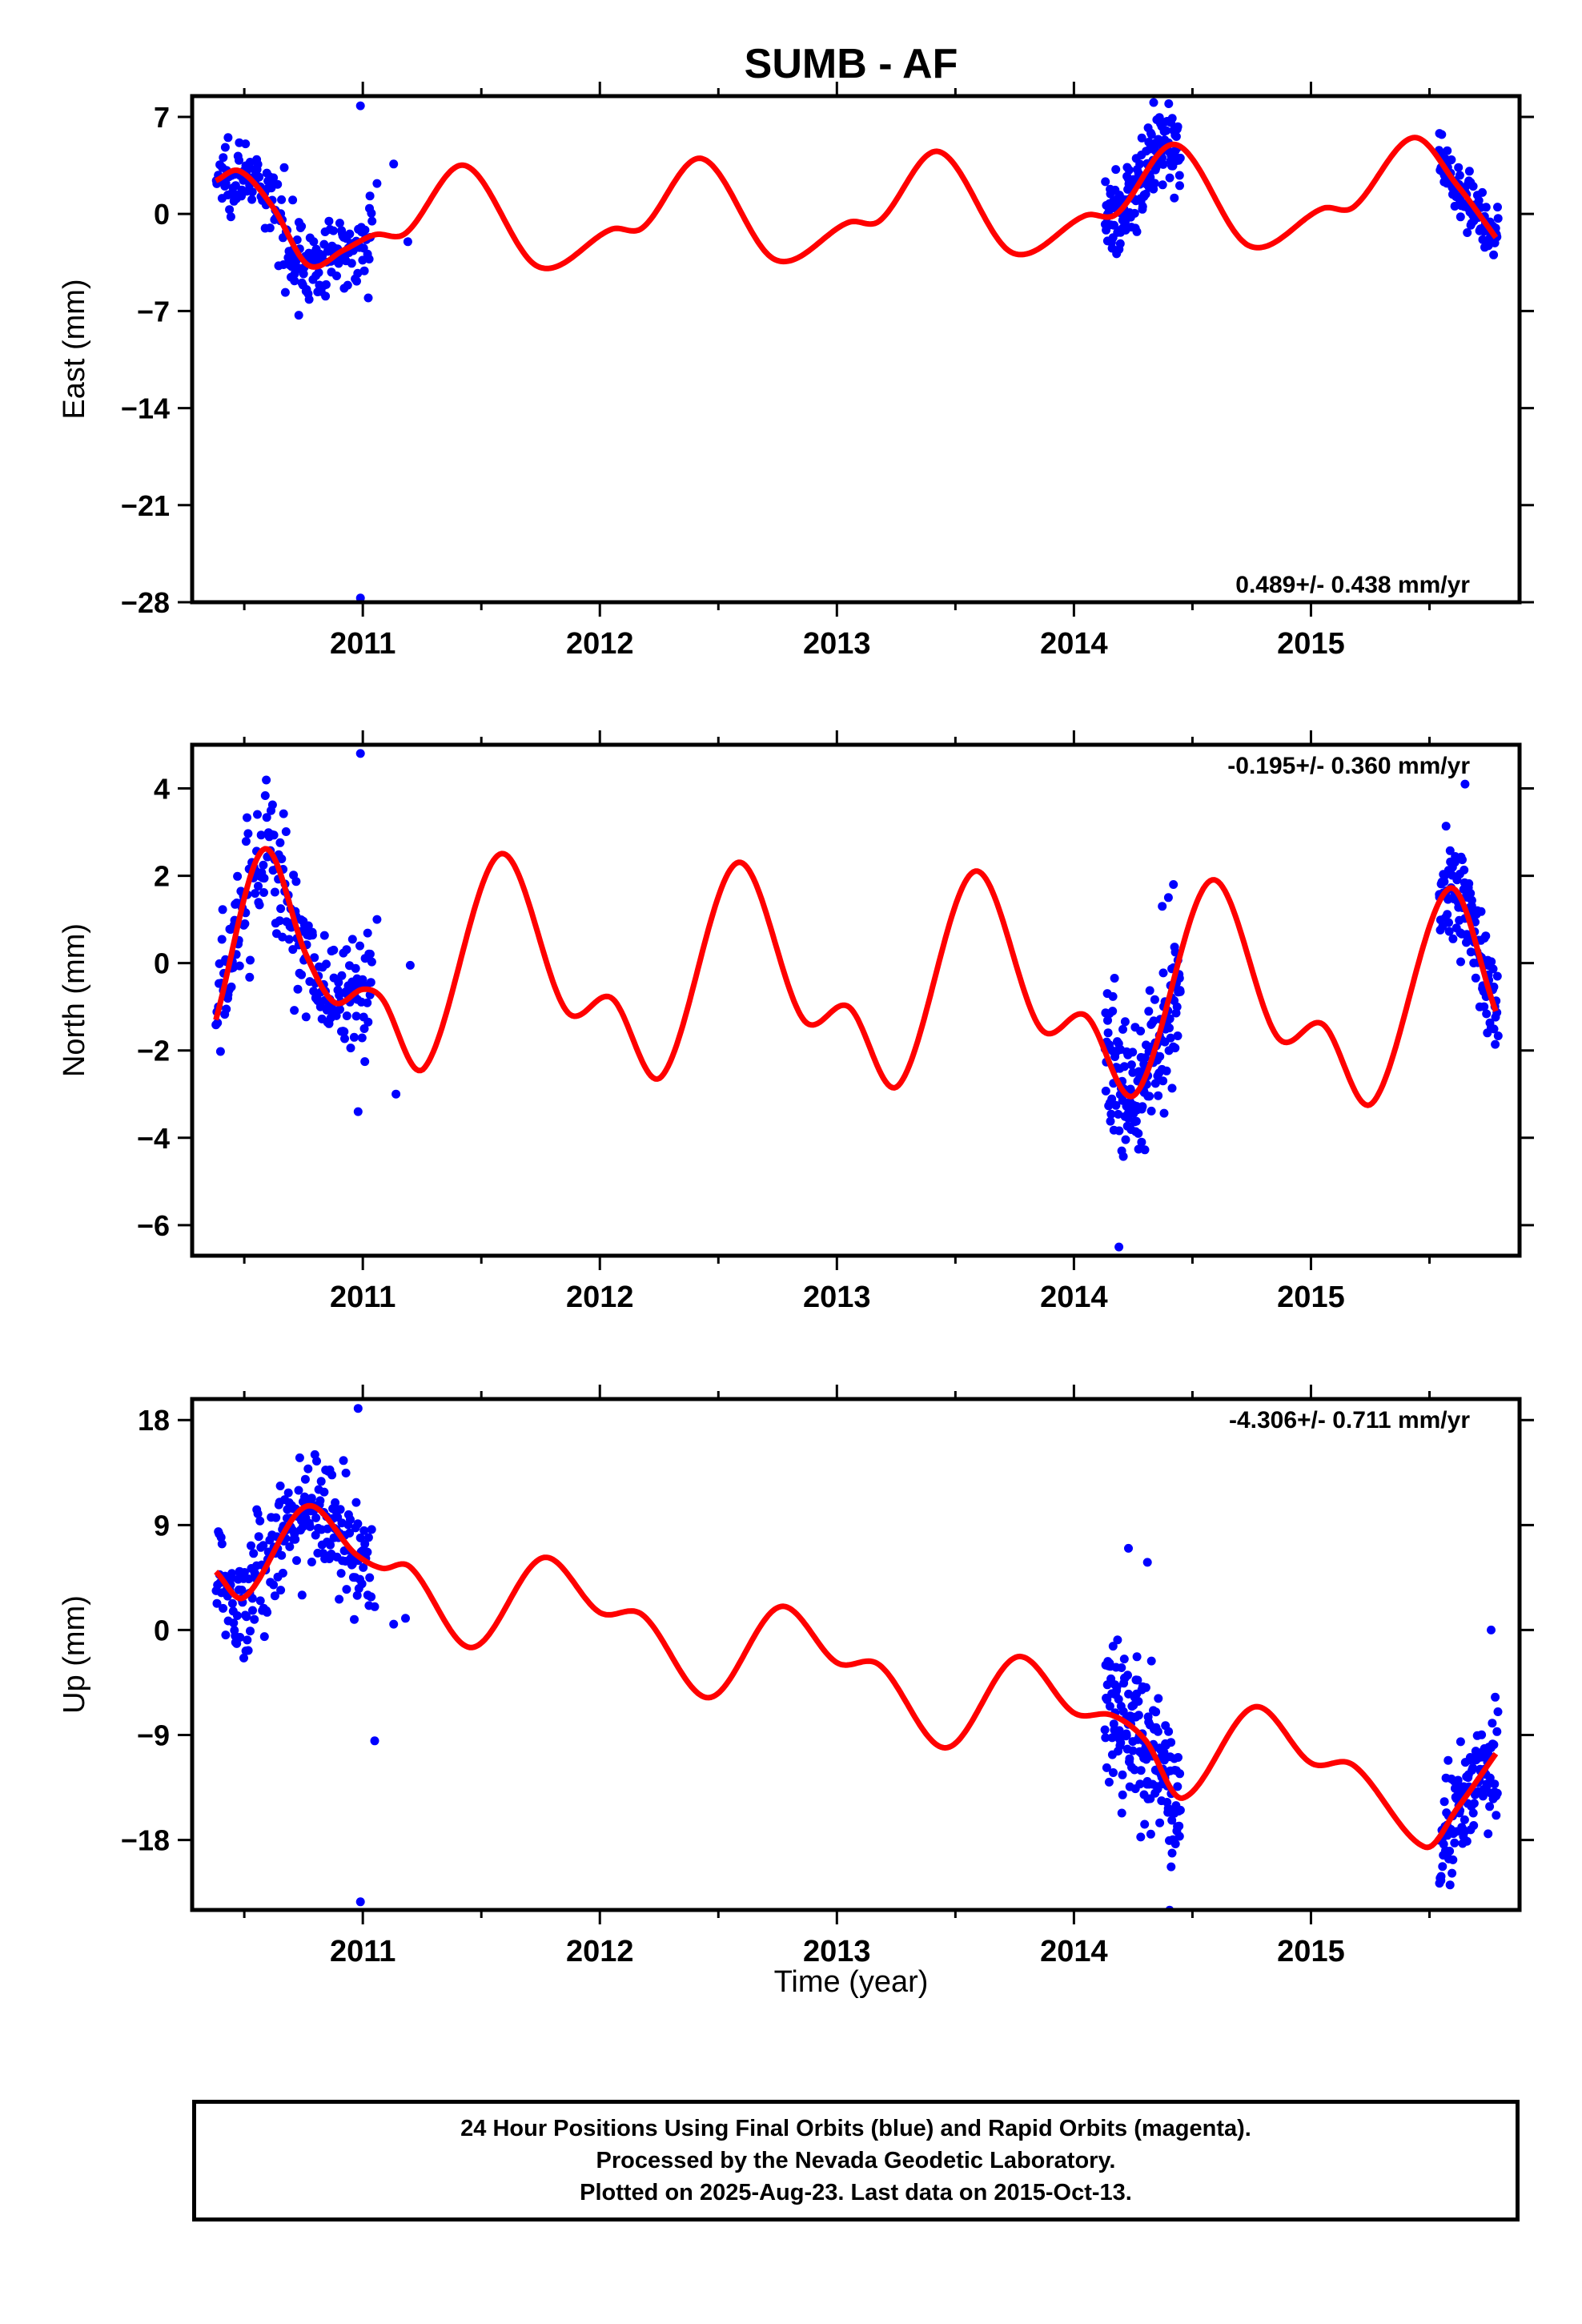 Image resolution: width=1582 pixels, height=2324 pixels. What do you see at coordinates (162, 118) in the screenshot?
I see `east-y-tick-label: 7` at bounding box center [162, 118].